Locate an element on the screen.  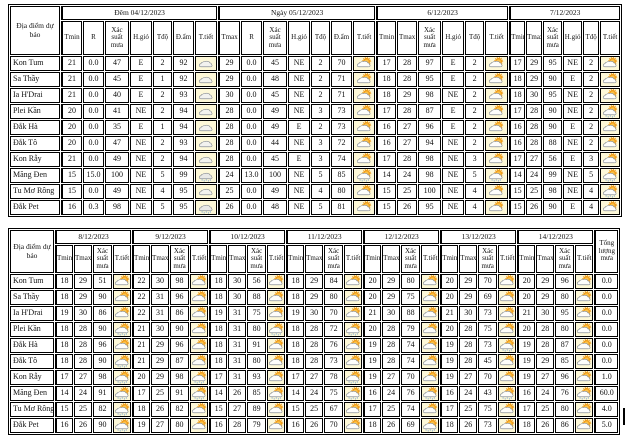
value-cell: 95 is located at coordinates (565, 313).